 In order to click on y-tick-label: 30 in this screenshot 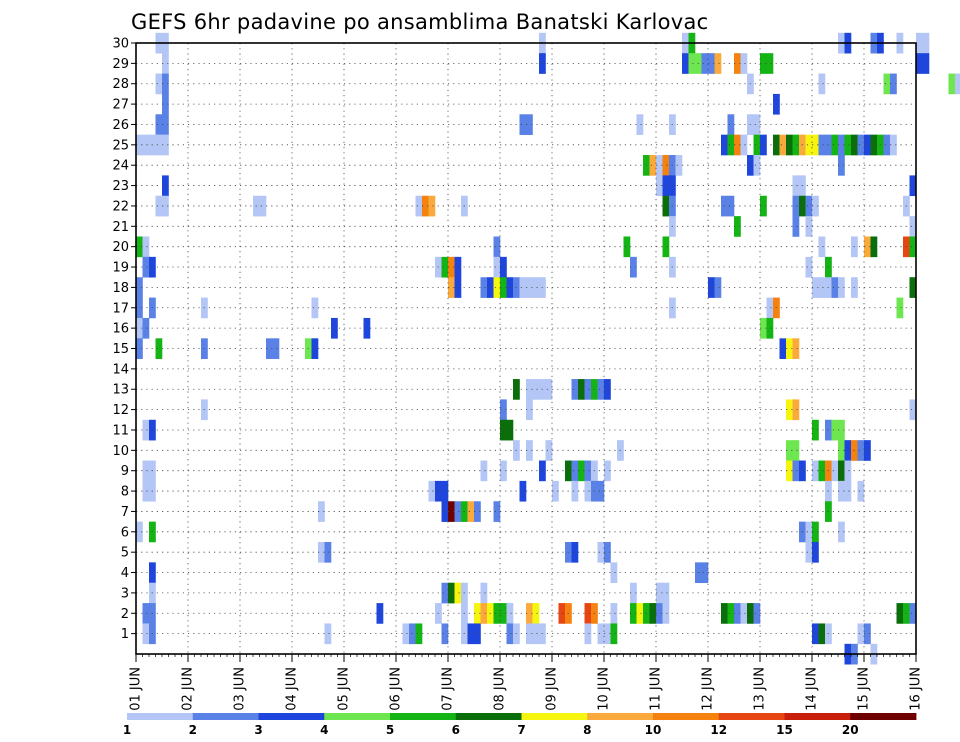, I will do `click(120, 44)`.